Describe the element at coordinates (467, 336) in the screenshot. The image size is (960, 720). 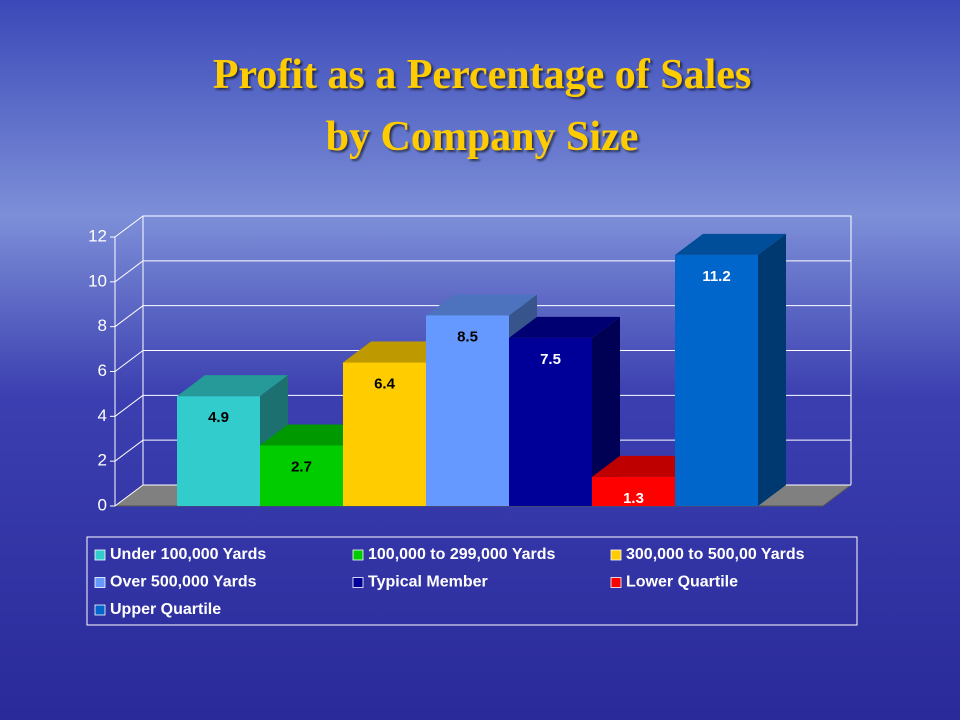
I see `data-label: 8.5` at that location.